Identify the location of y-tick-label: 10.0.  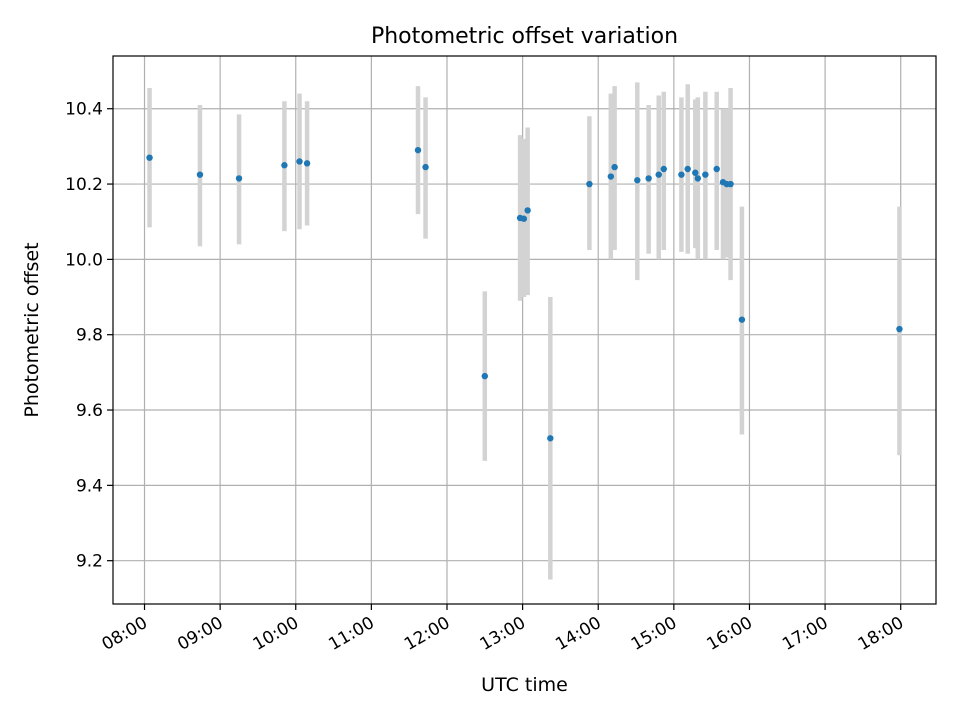
(84, 260).